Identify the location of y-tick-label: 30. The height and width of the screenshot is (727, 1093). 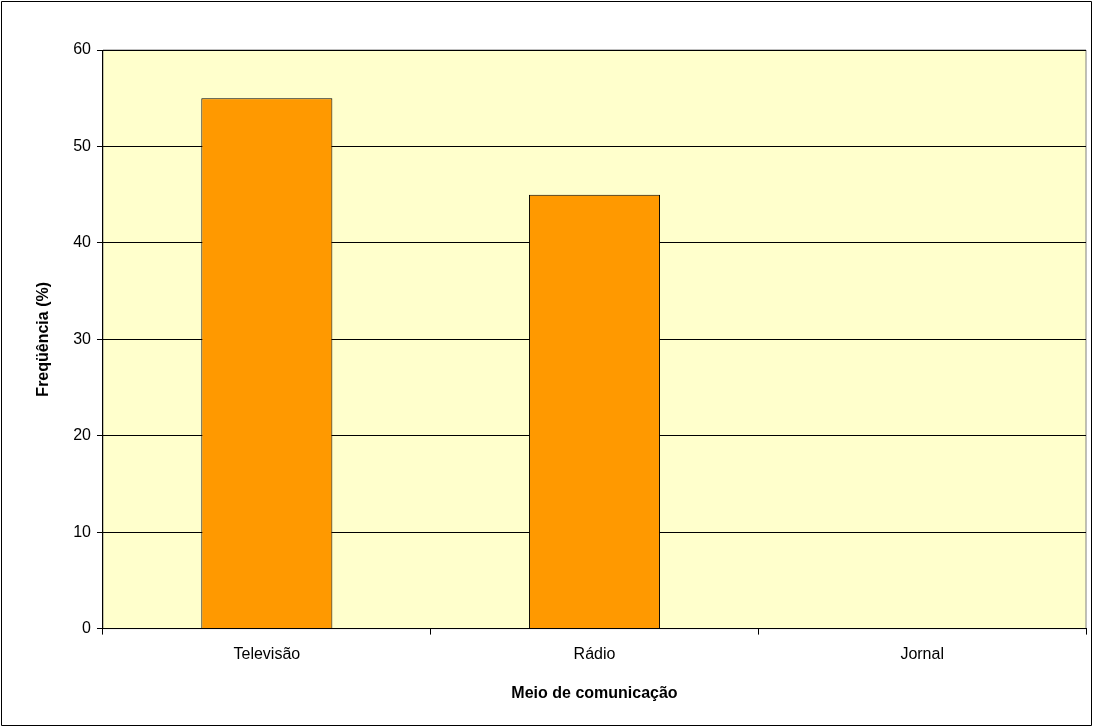
(82, 338).